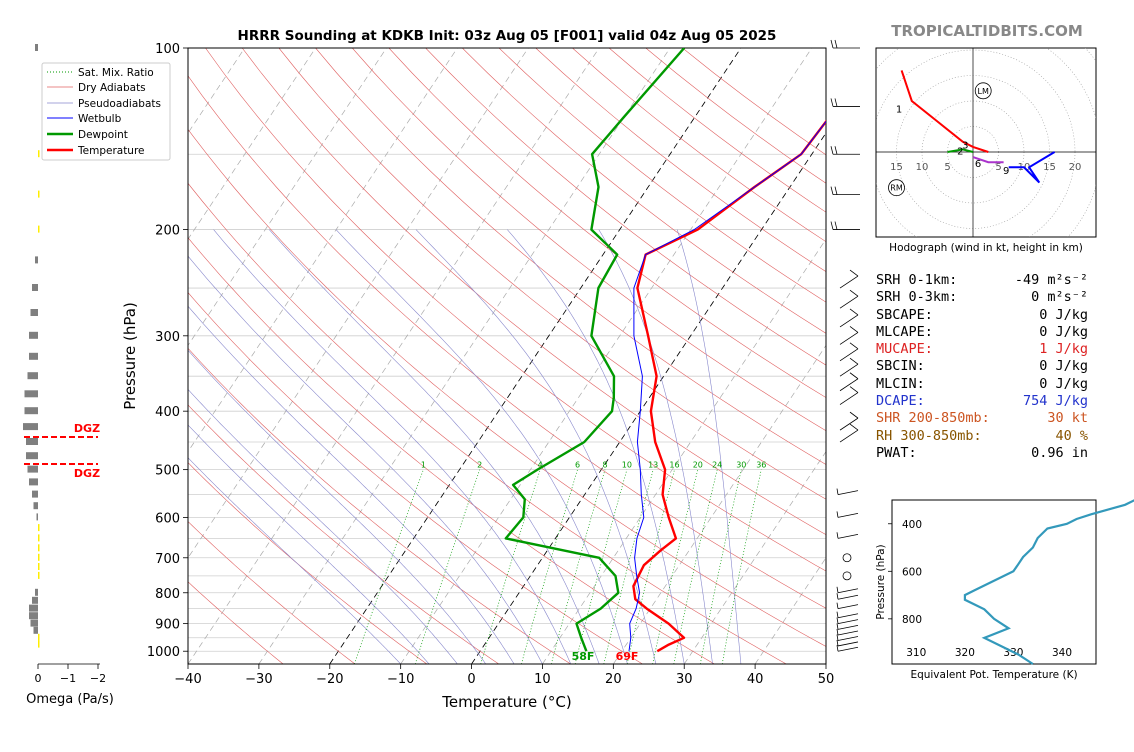  I want to click on x-tick-label: −30, so click(258, 679).